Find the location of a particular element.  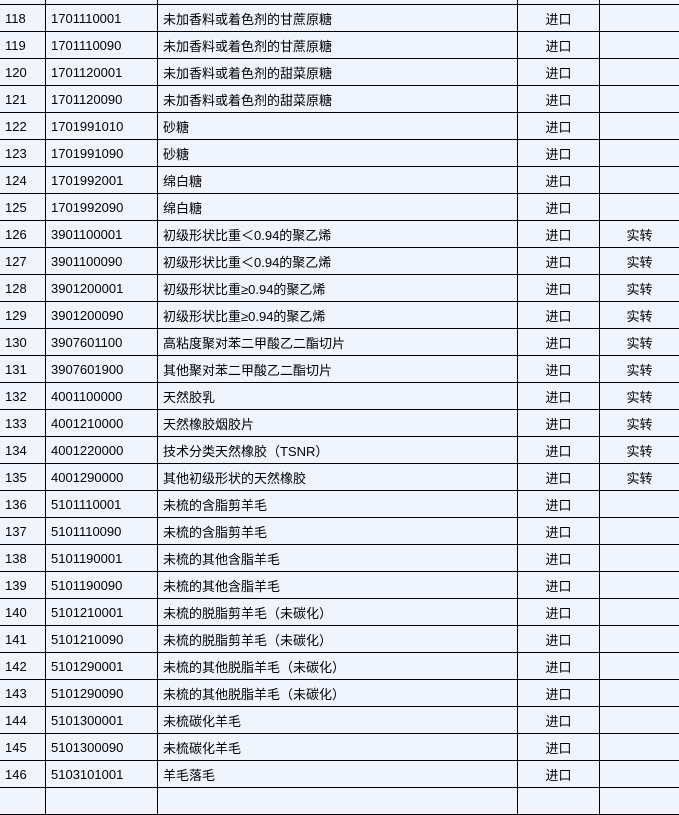

row-number-cell: 131 is located at coordinates (23, 369).